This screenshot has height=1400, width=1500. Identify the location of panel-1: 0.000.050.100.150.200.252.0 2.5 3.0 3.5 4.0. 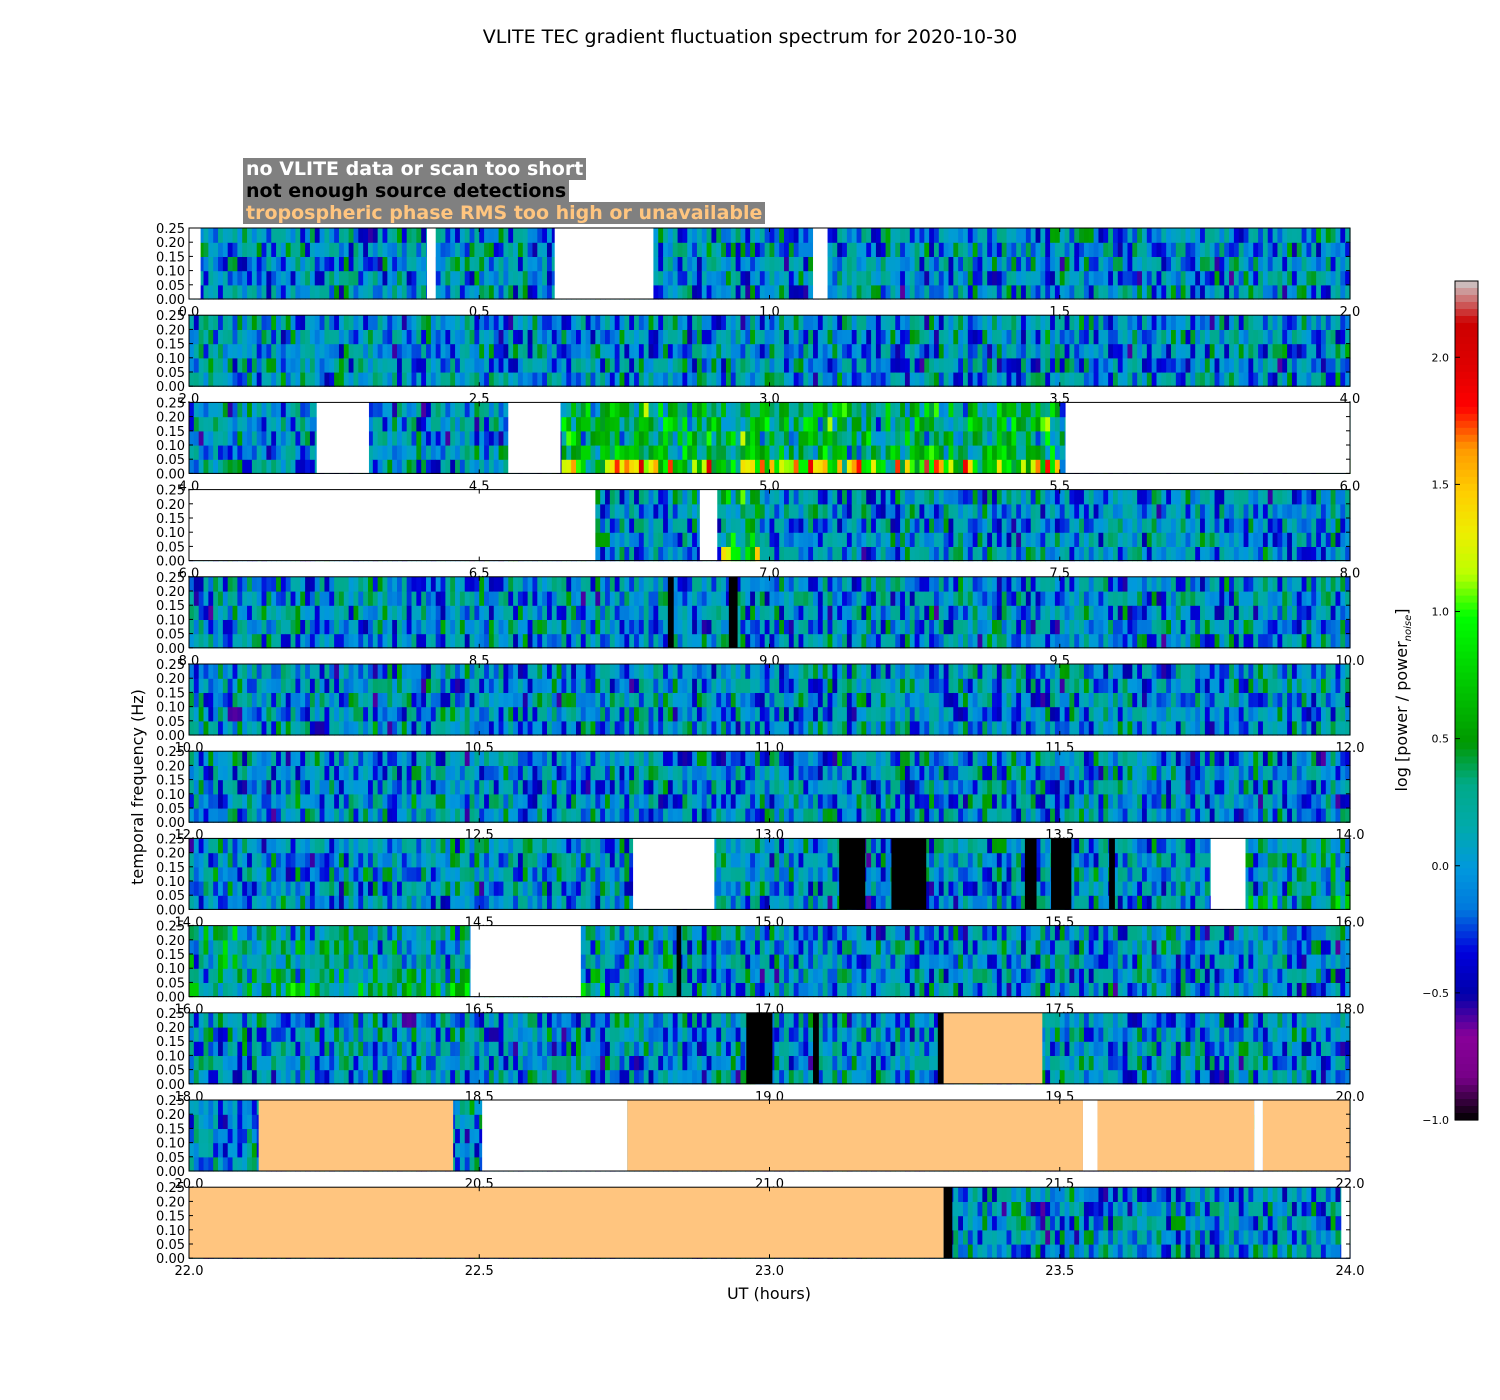
(758, 358).